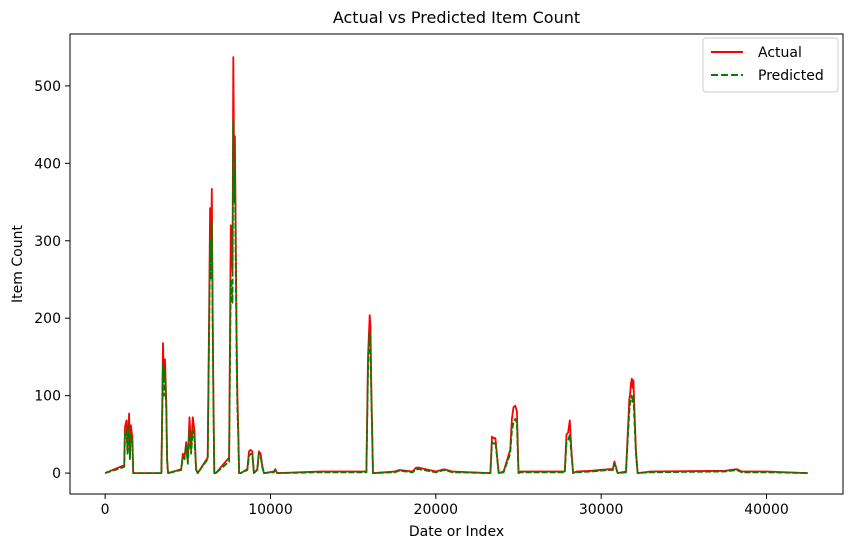  I want to click on y-tick-label: 300, so click(47, 242).